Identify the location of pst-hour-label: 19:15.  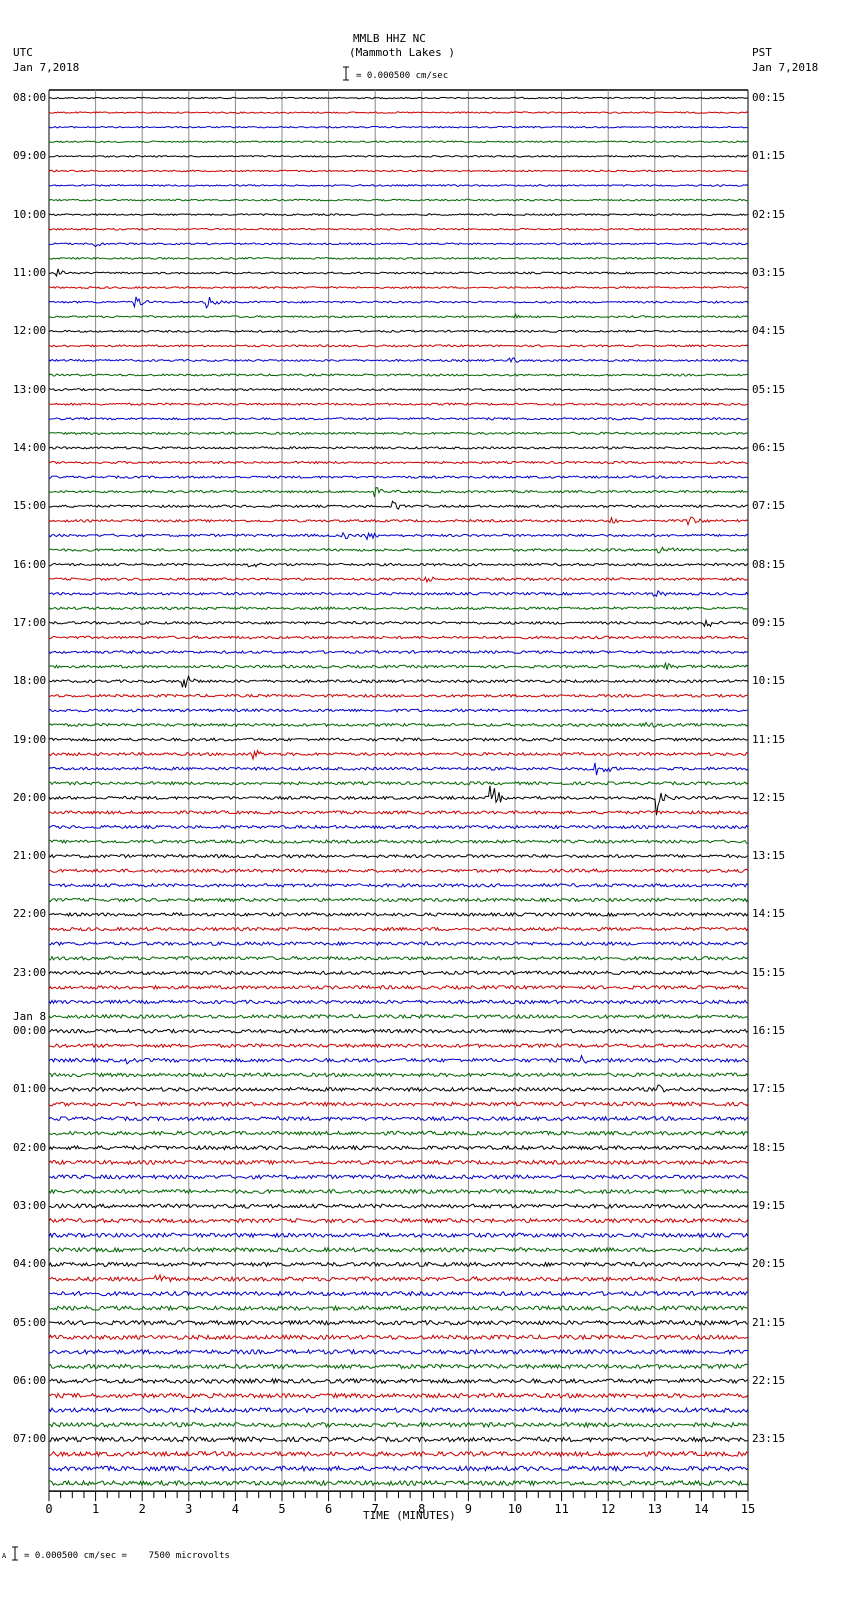
(769, 1206).